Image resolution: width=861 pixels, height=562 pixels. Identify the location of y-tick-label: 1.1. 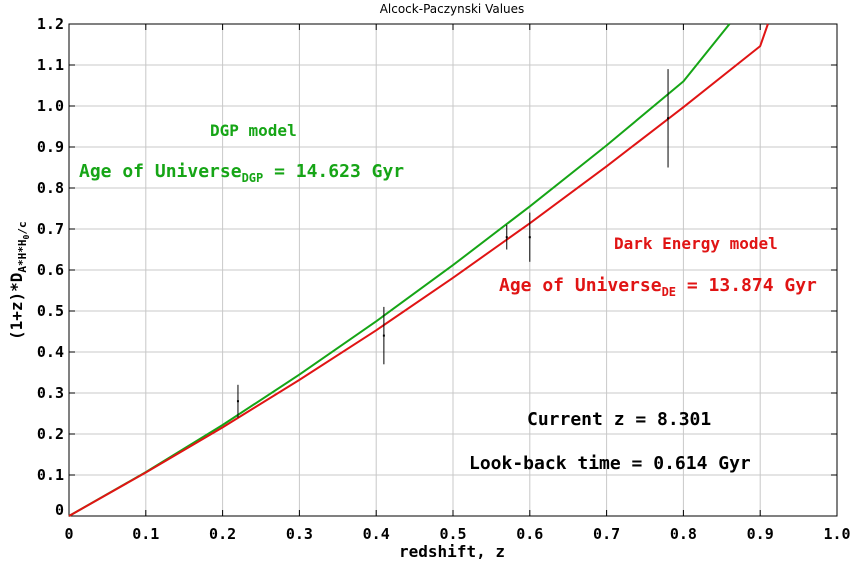
(50, 65).